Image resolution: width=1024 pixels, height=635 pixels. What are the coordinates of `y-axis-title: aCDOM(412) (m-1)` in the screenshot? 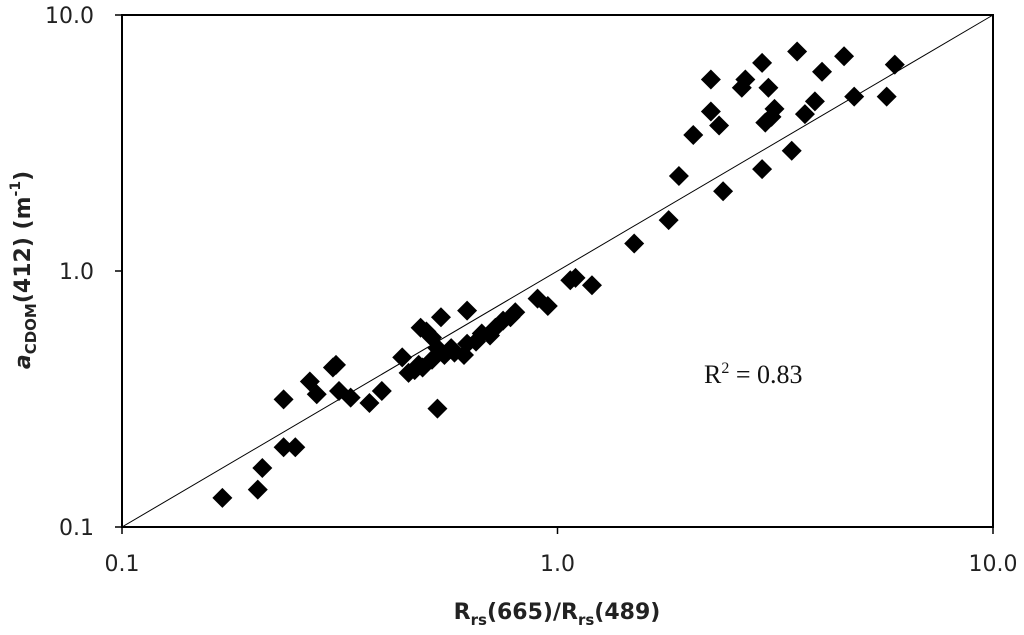 It's located at (24, 270).